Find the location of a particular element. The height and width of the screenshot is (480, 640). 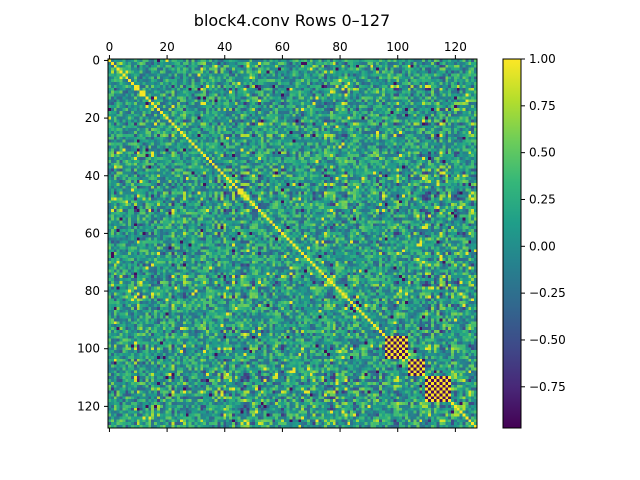

colorbar-tick-label: 0.50 is located at coordinates (542, 153).